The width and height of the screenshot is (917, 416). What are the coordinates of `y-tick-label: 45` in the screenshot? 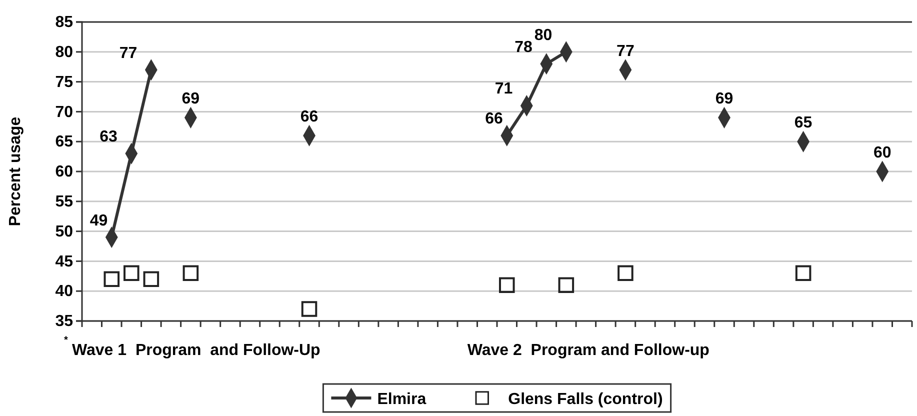 It's located at (64, 261).